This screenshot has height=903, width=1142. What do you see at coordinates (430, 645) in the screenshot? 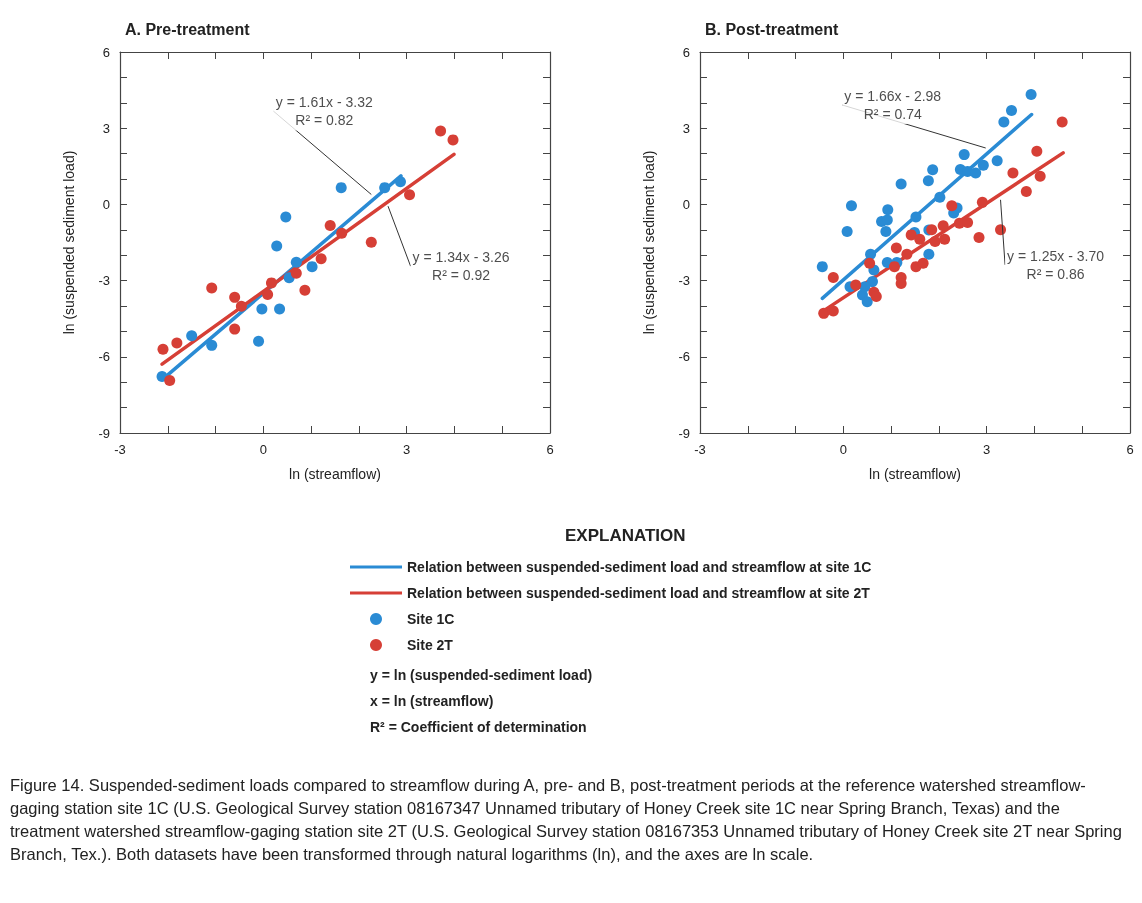
I see `legend-label: Site 2T` at bounding box center [430, 645].